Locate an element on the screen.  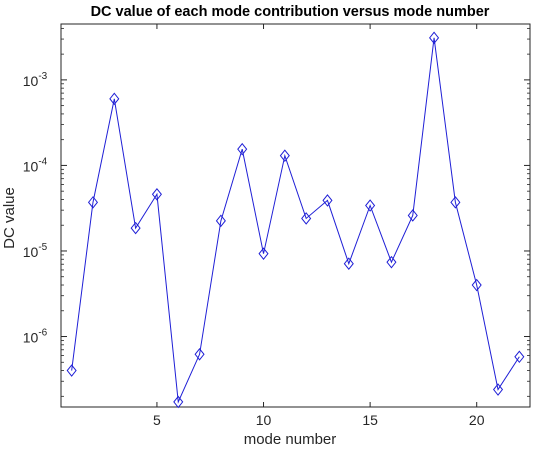
x-tick-label: 10 is located at coordinates (264, 420).